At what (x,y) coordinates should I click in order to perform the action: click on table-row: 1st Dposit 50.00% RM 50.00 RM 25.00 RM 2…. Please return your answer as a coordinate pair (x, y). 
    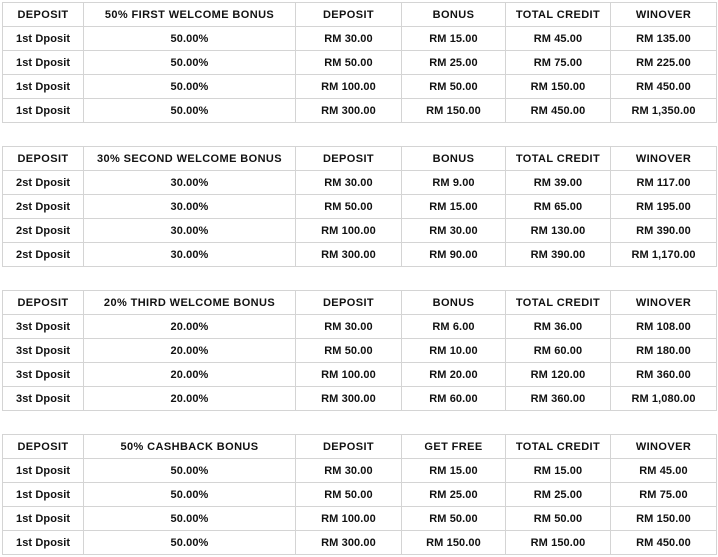
    Looking at the image, I should click on (359, 494).